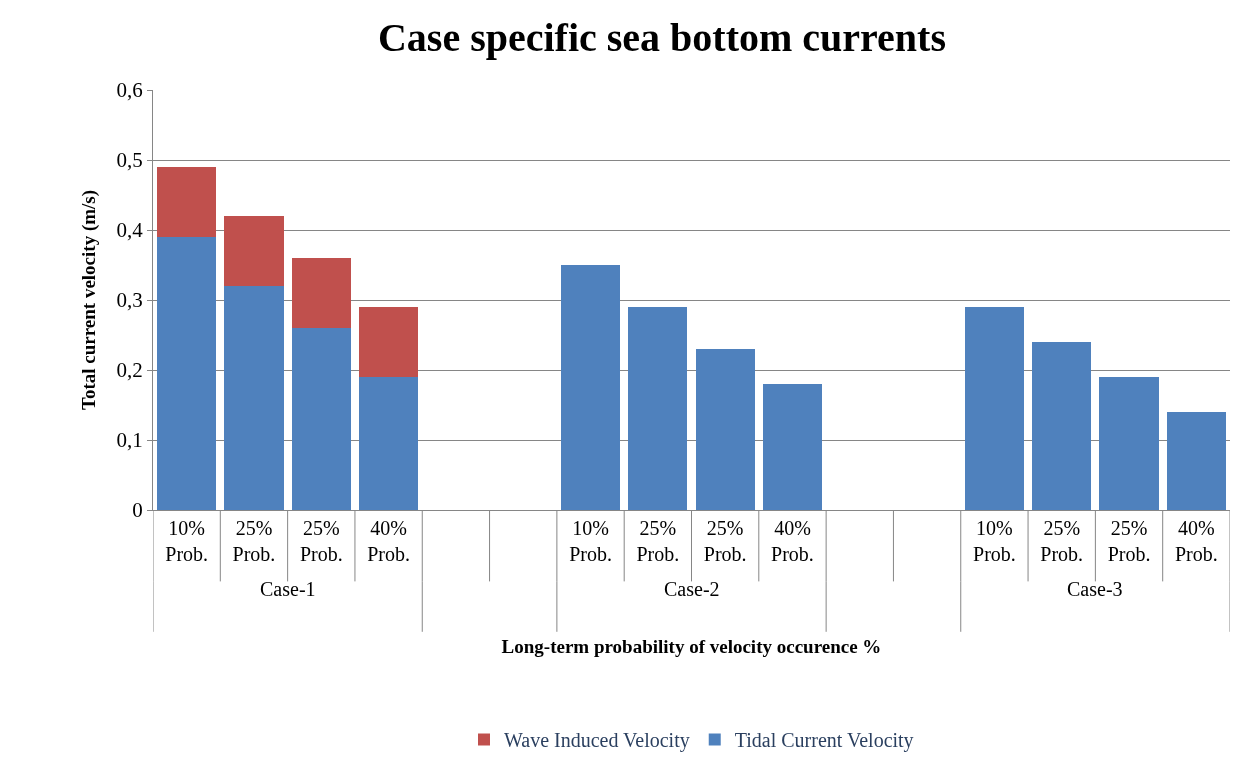 The height and width of the screenshot is (771, 1249). I want to click on y-tick-label: 0,2, so click(129, 370).